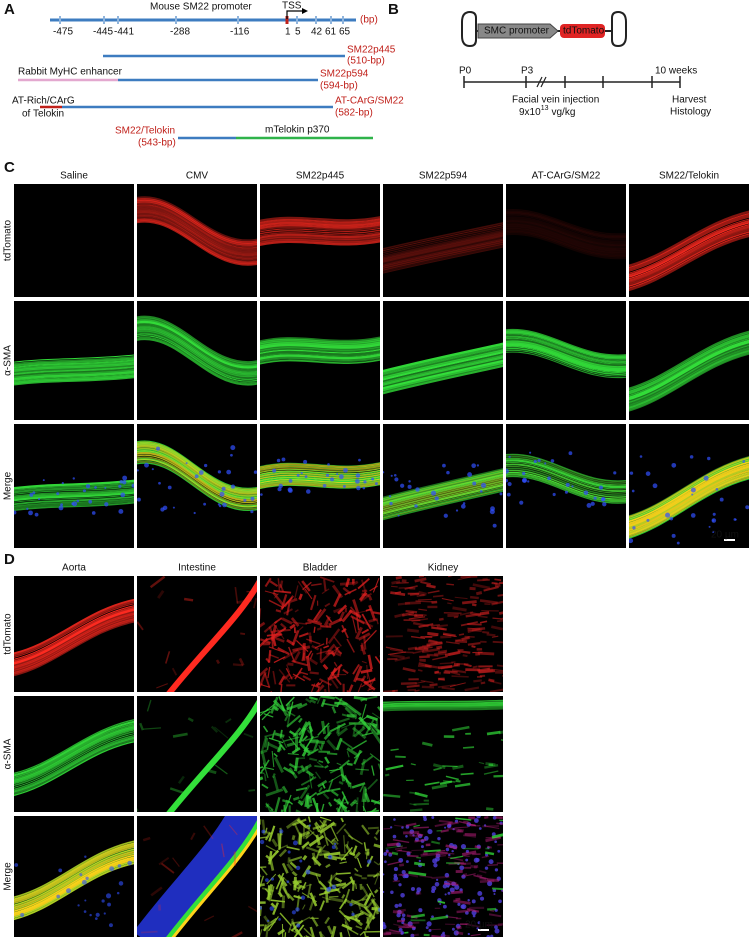 This screenshot has width=749, height=939. Describe the element at coordinates (43, 114) in the screenshot. I see `element-label: of Telokin` at that location.